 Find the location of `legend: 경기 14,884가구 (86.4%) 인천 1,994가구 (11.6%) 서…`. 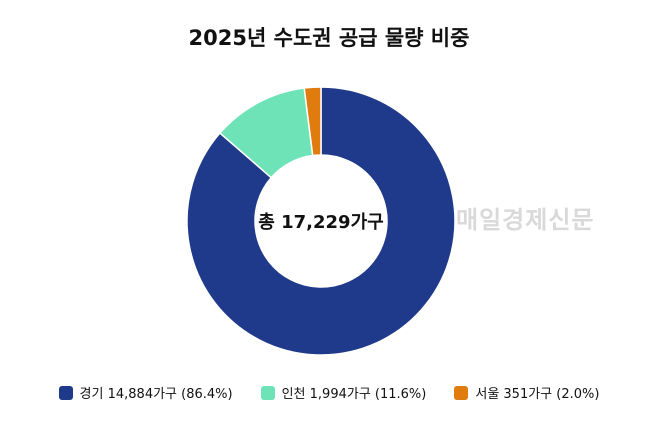

legend: 경기 14,884가구 (86.4%) 인천 1,994가구 (11.6%) 서… is located at coordinates (329, 392).